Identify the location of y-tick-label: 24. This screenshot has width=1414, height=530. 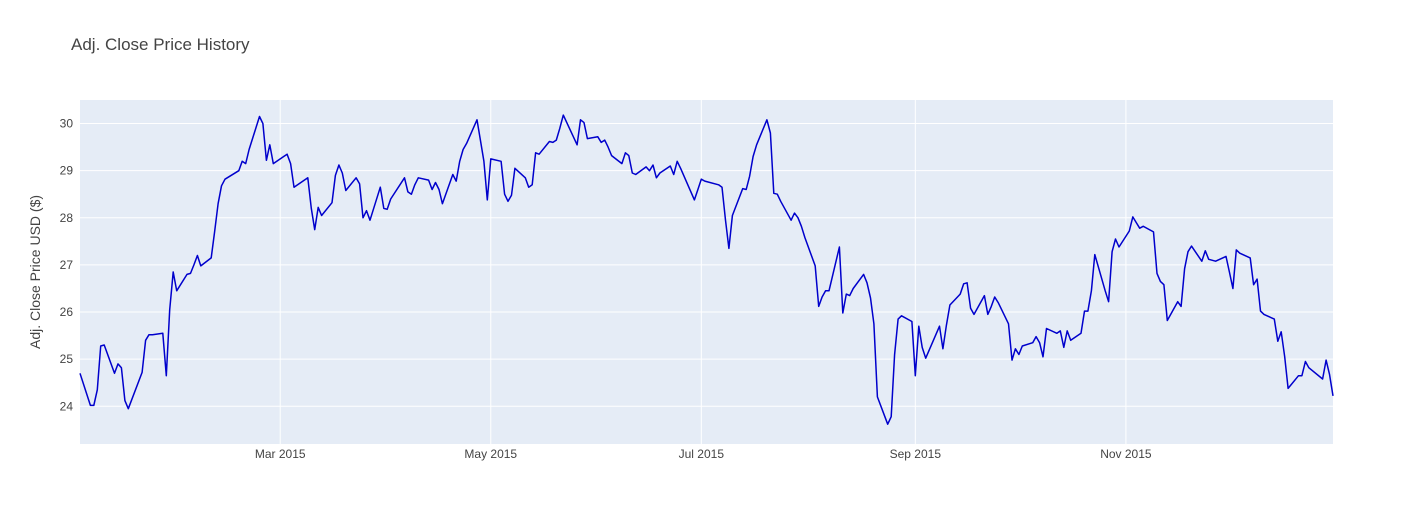
(67, 406).